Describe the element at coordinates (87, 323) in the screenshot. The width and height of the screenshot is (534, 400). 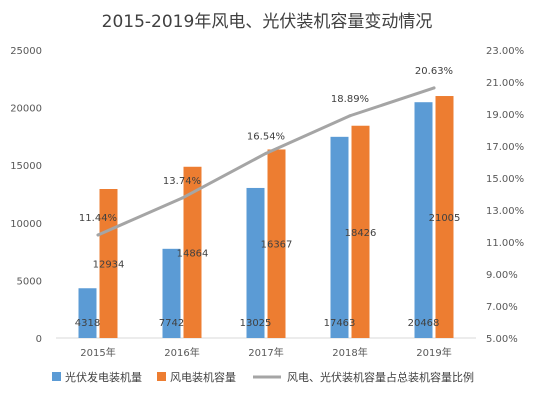
I see `data-label-solar: 4318` at that location.